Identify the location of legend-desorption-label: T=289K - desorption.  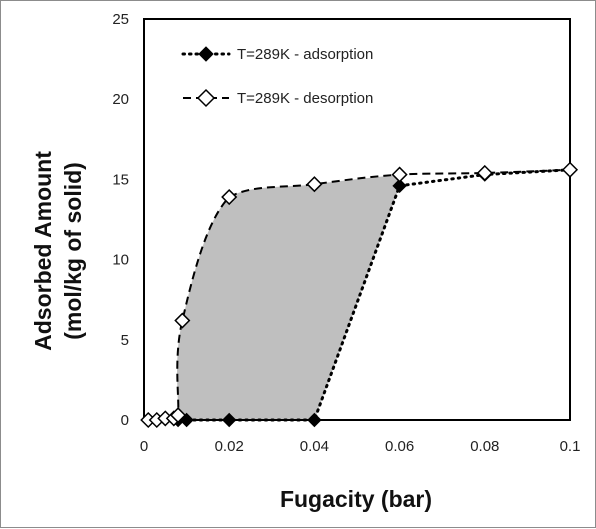
(305, 98).